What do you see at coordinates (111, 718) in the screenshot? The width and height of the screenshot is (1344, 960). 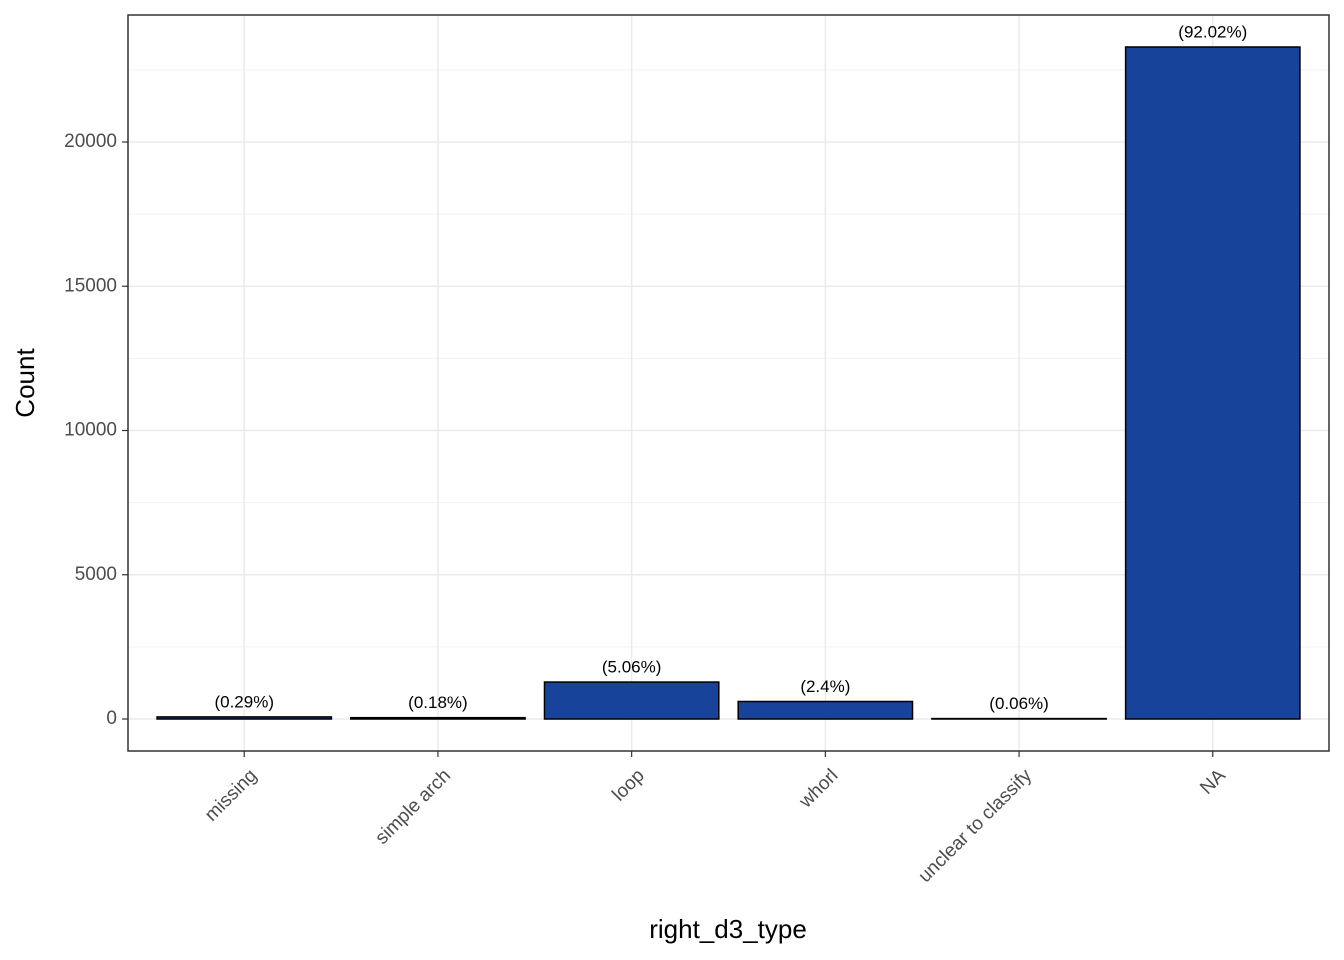 I see `y-tick-label: 0` at bounding box center [111, 718].